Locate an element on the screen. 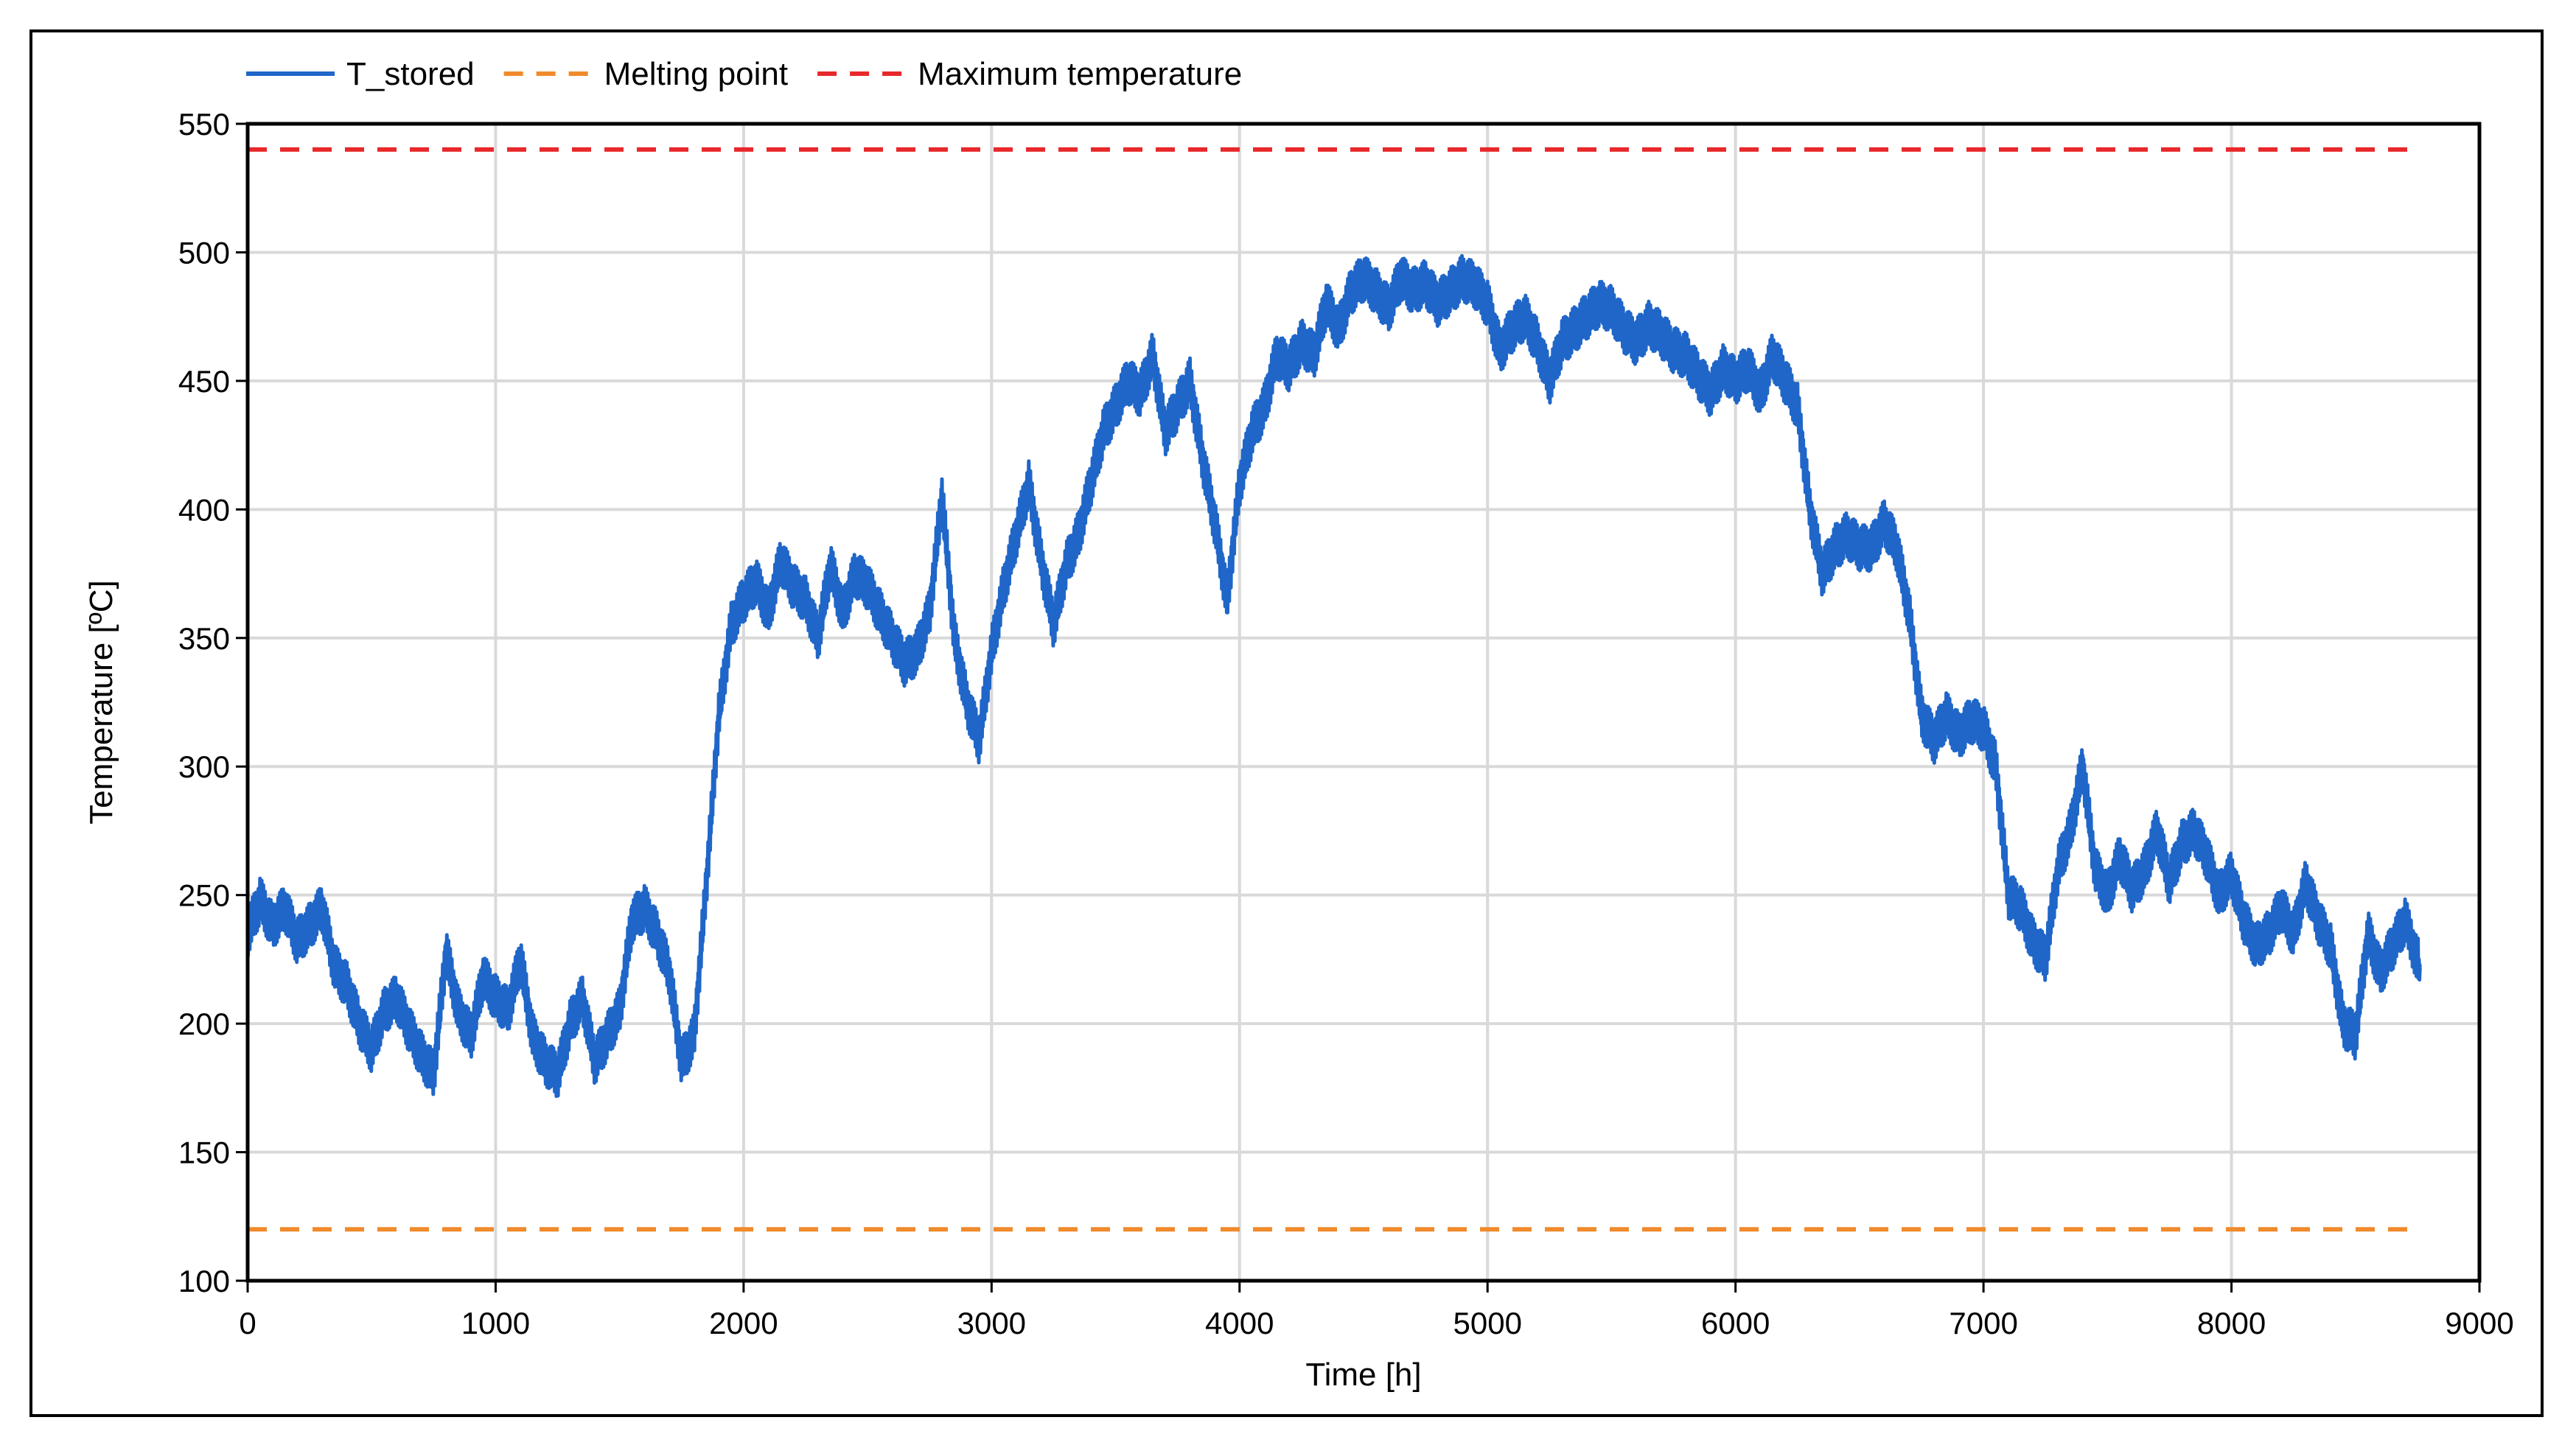 The width and height of the screenshot is (2576, 1448). legend: T_stored Melting point Maximum temperature is located at coordinates (744, 74).